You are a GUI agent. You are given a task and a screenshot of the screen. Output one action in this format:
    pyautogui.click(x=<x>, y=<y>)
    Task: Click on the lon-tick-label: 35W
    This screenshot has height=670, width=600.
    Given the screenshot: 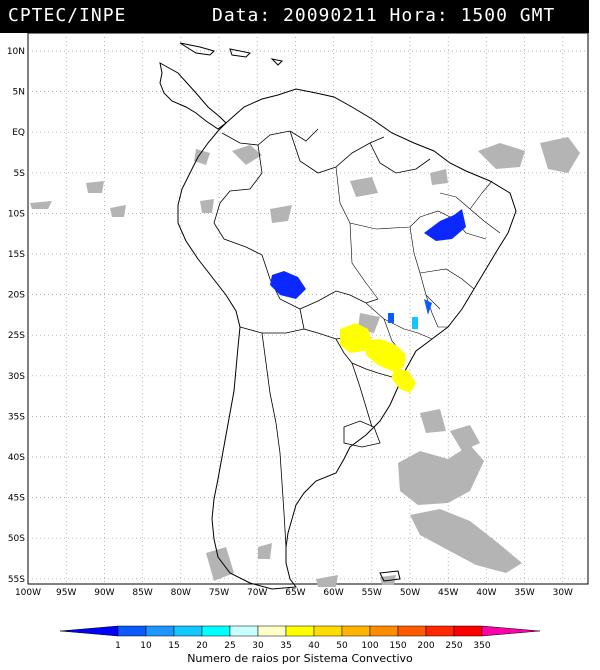 What is the action you would take?
    pyautogui.click(x=524, y=593)
    